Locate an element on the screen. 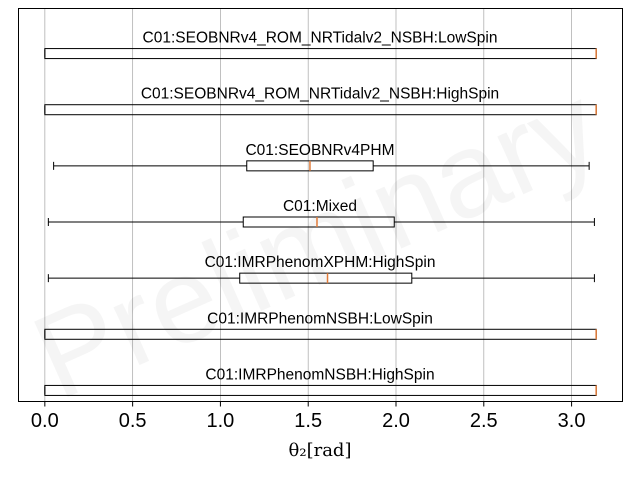  box-label-2: C01:SEOBNRv4PHM is located at coordinates (319, 150).